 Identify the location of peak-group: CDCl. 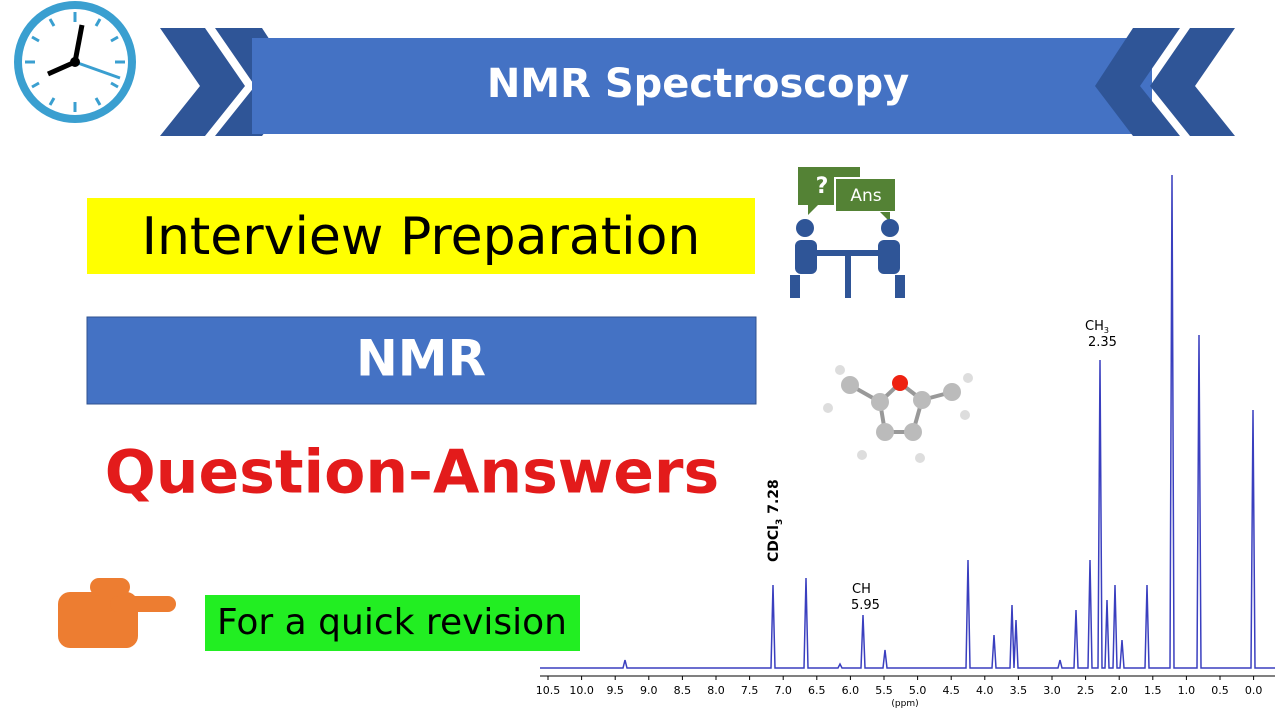
(774, 543).